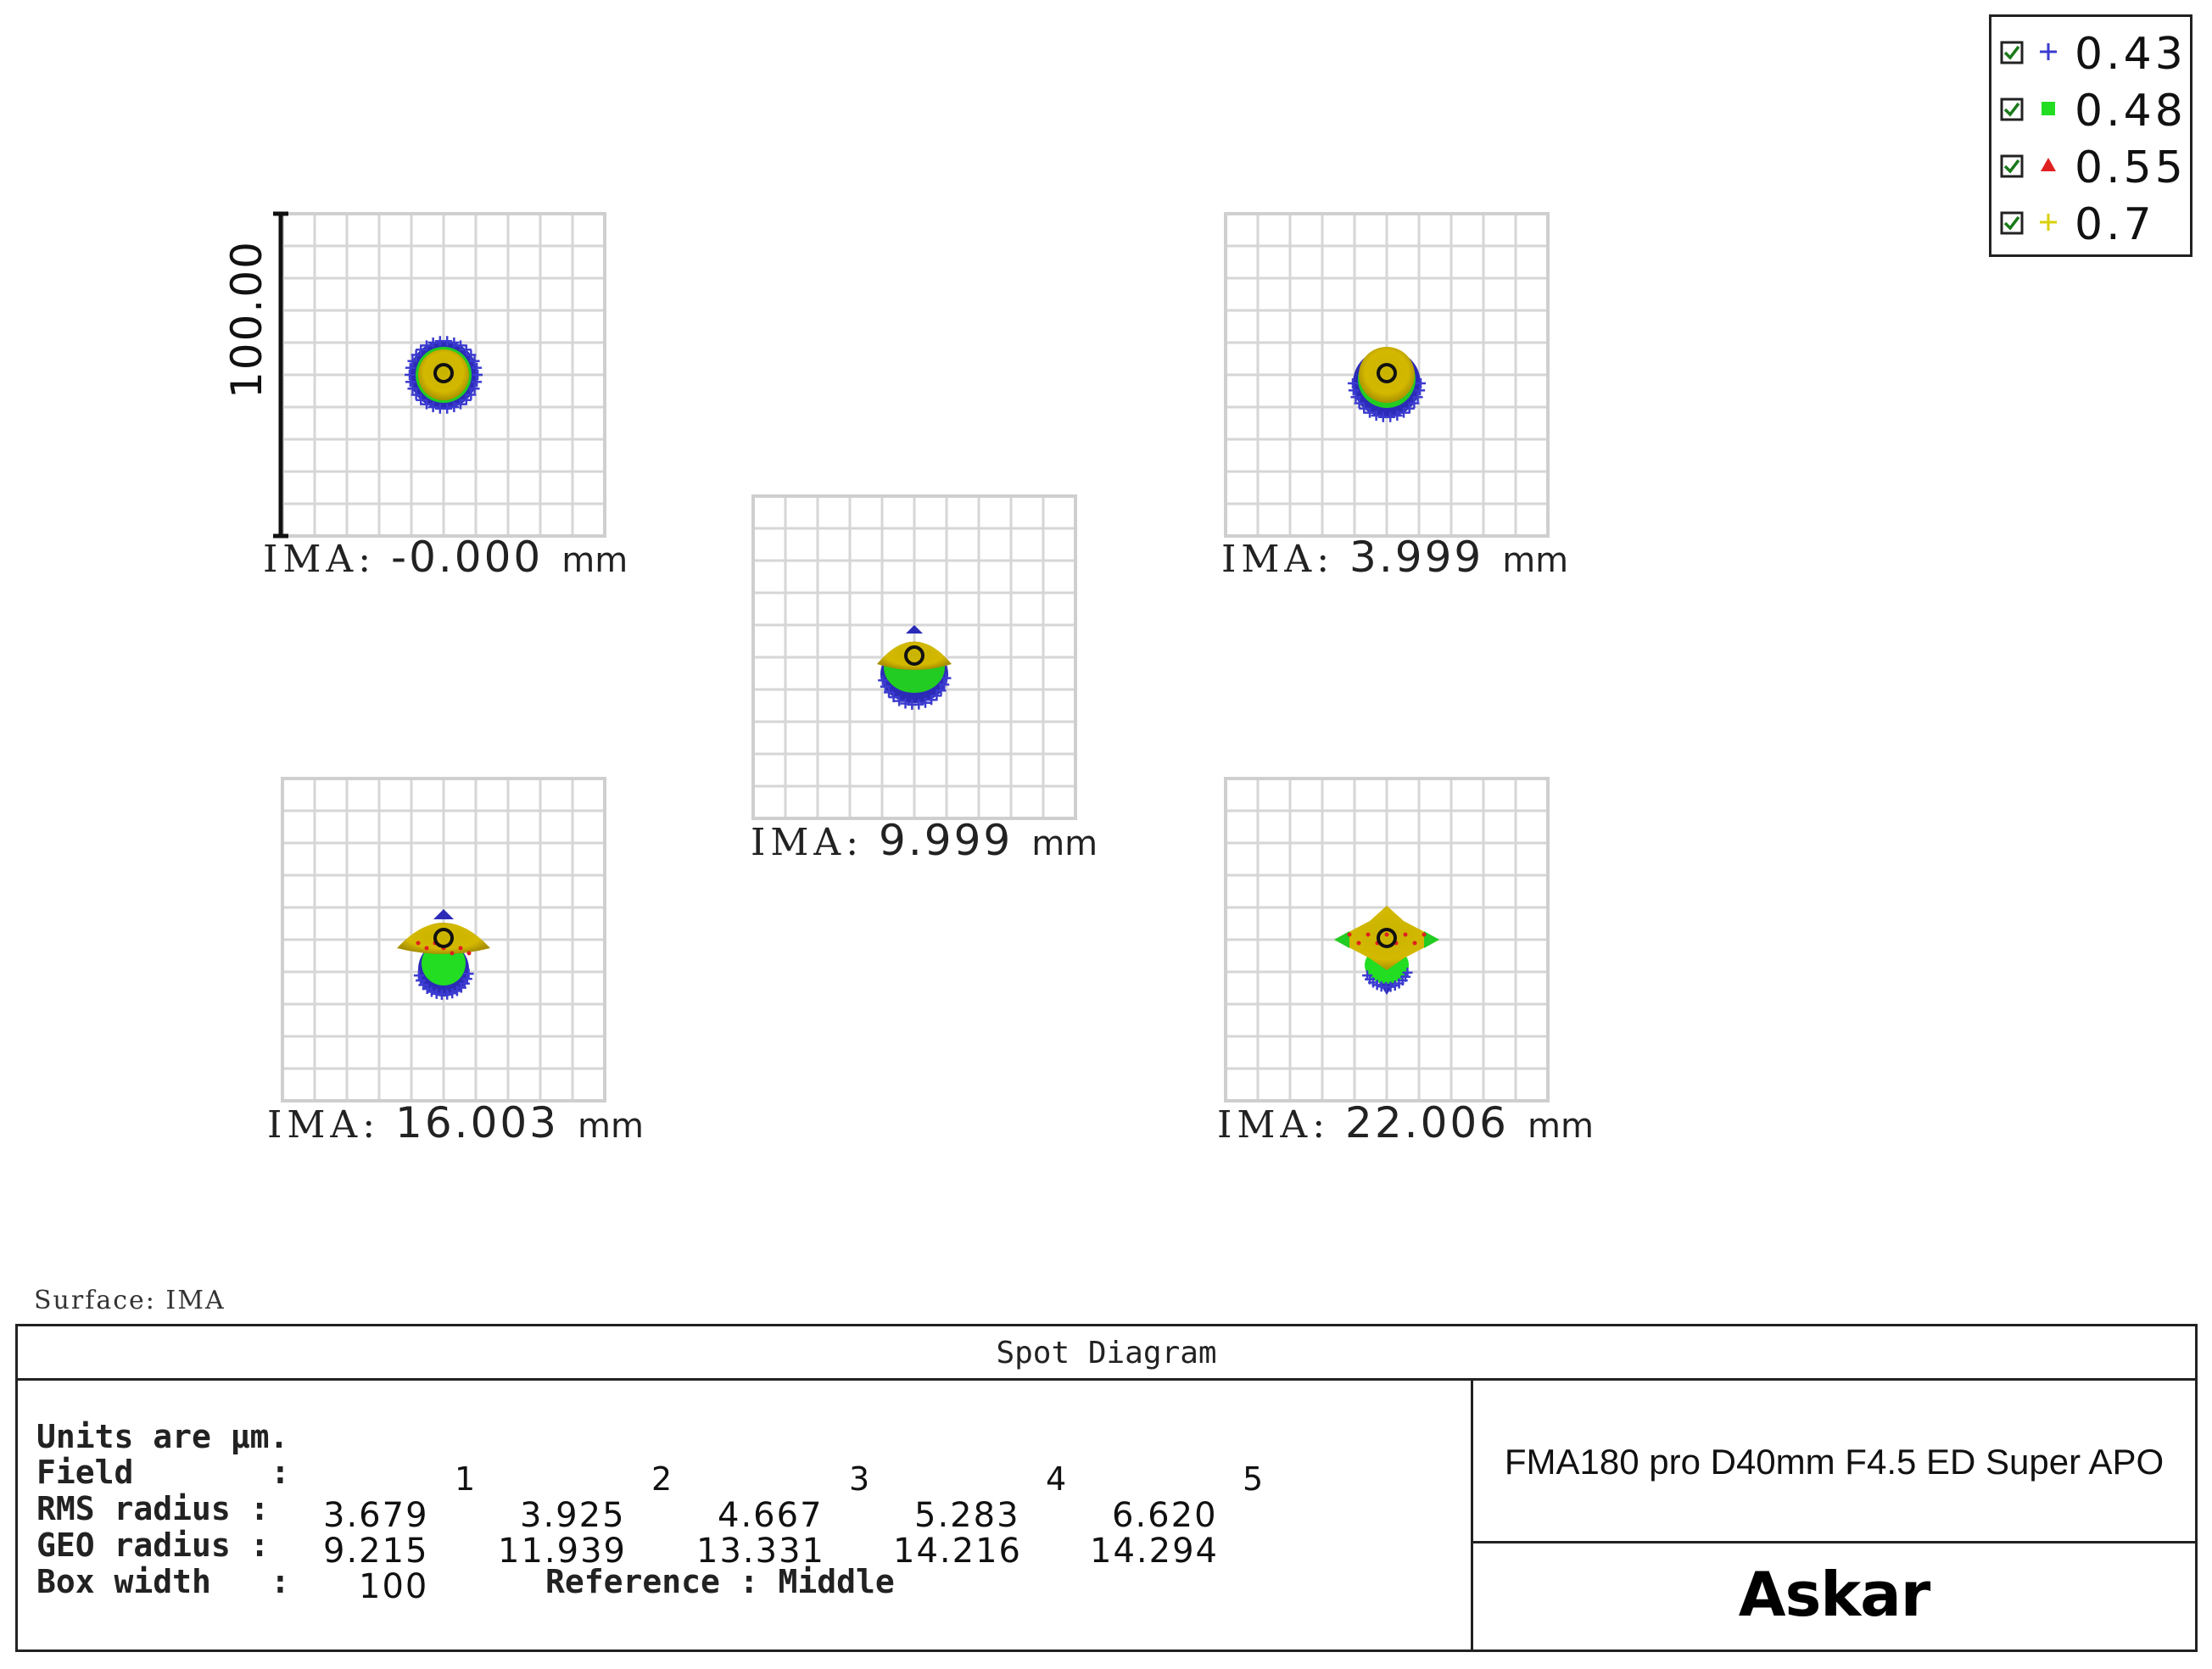 The image size is (2212, 1669). Describe the element at coordinates (280, 1581) in the screenshot. I see `box-width-colon: :` at that location.